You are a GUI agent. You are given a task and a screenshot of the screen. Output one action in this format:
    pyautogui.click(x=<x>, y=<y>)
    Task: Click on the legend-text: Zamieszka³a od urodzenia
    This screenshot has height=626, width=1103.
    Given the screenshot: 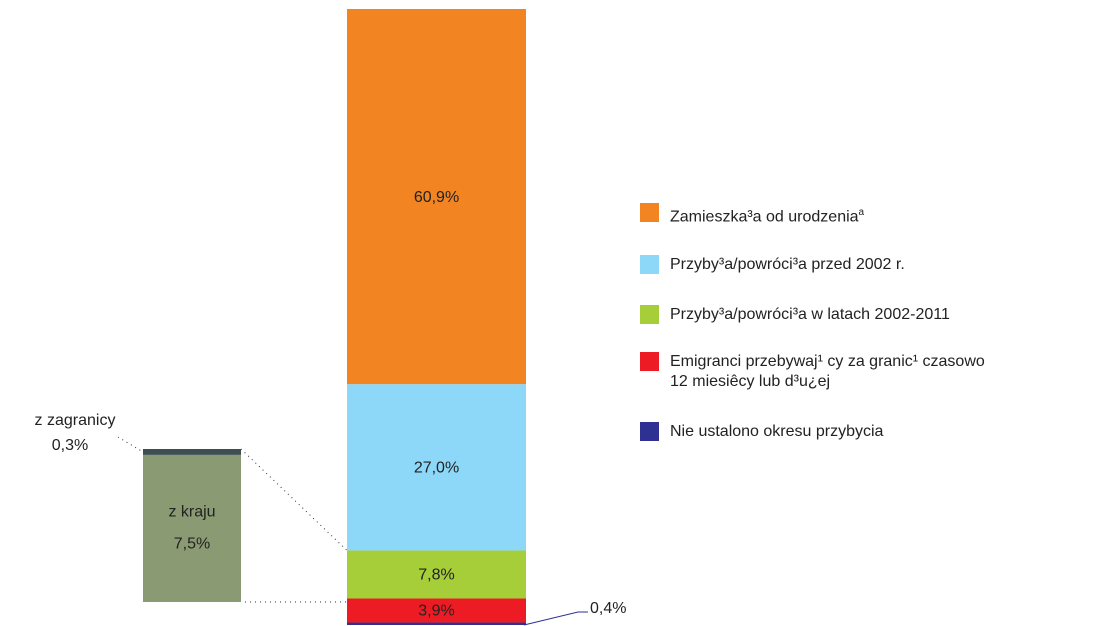 What is the action you would take?
    pyautogui.click(x=764, y=217)
    